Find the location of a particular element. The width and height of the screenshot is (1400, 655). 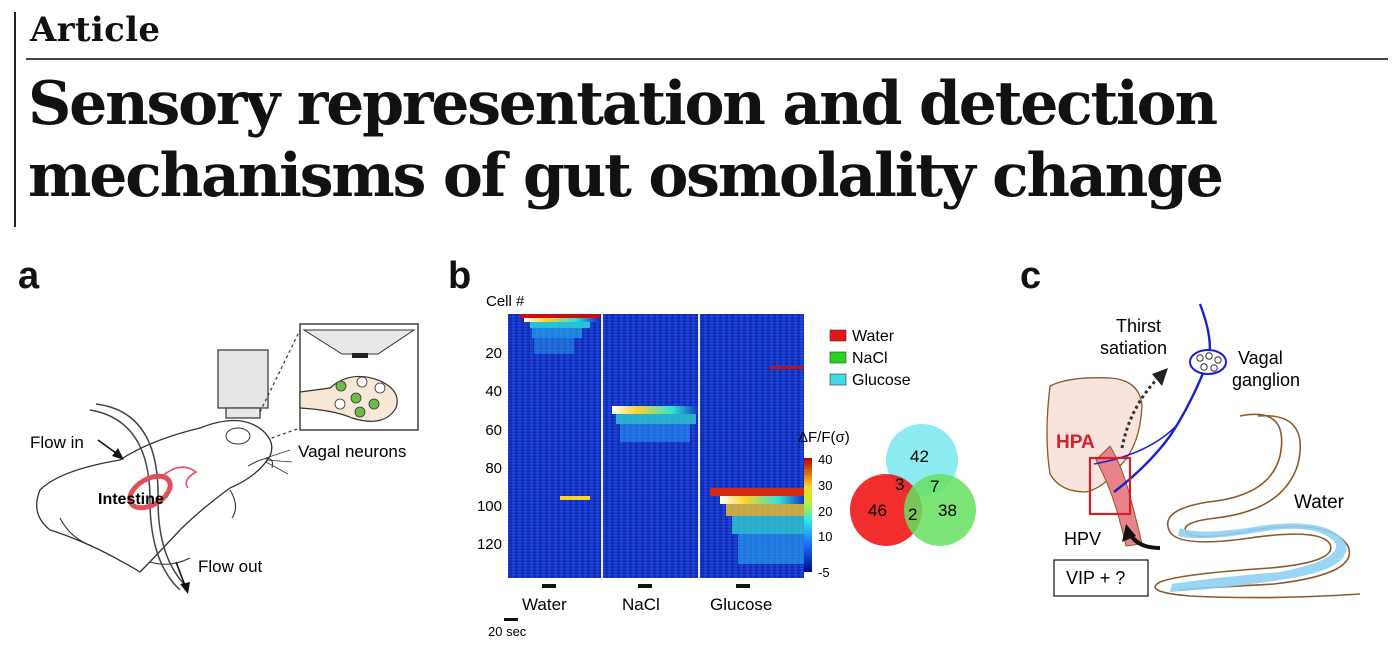

y-tick-120: 120 is located at coordinates (489, 544).